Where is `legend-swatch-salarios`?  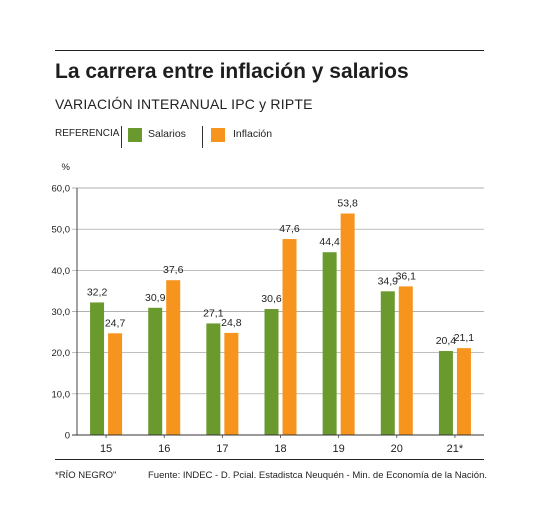
legend-swatch-salarios is located at coordinates (135, 135).